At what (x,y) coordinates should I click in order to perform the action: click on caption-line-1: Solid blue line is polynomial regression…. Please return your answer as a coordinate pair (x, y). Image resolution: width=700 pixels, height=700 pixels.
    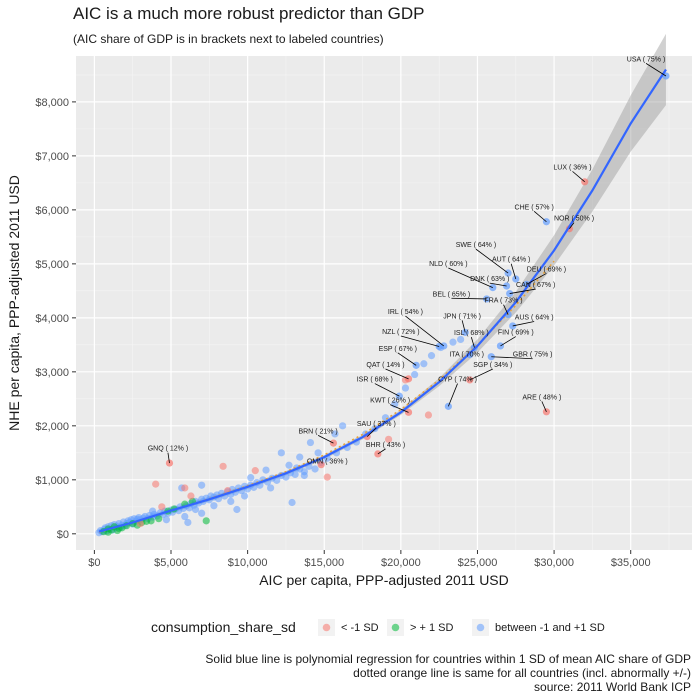
    Looking at the image, I should click on (448, 659).